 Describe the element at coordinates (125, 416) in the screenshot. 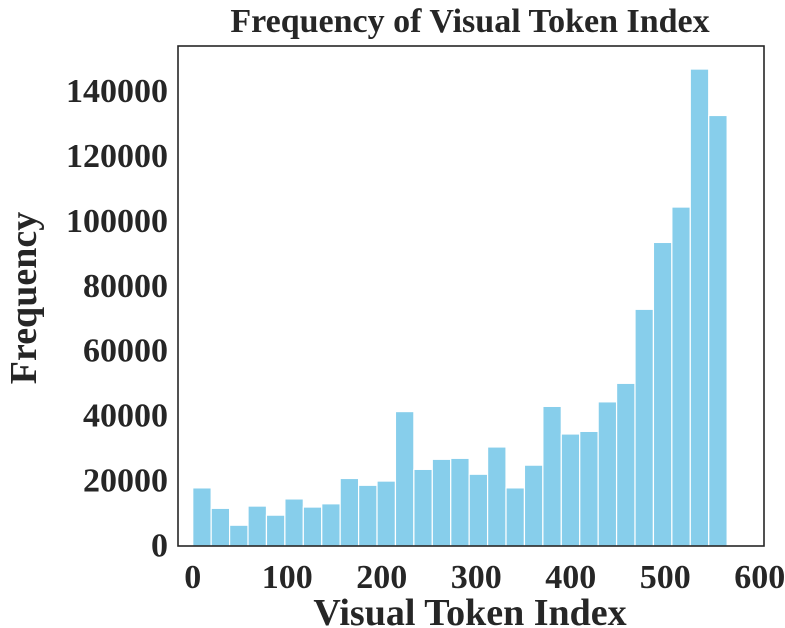

I see `y-tick-label: 40000` at that location.